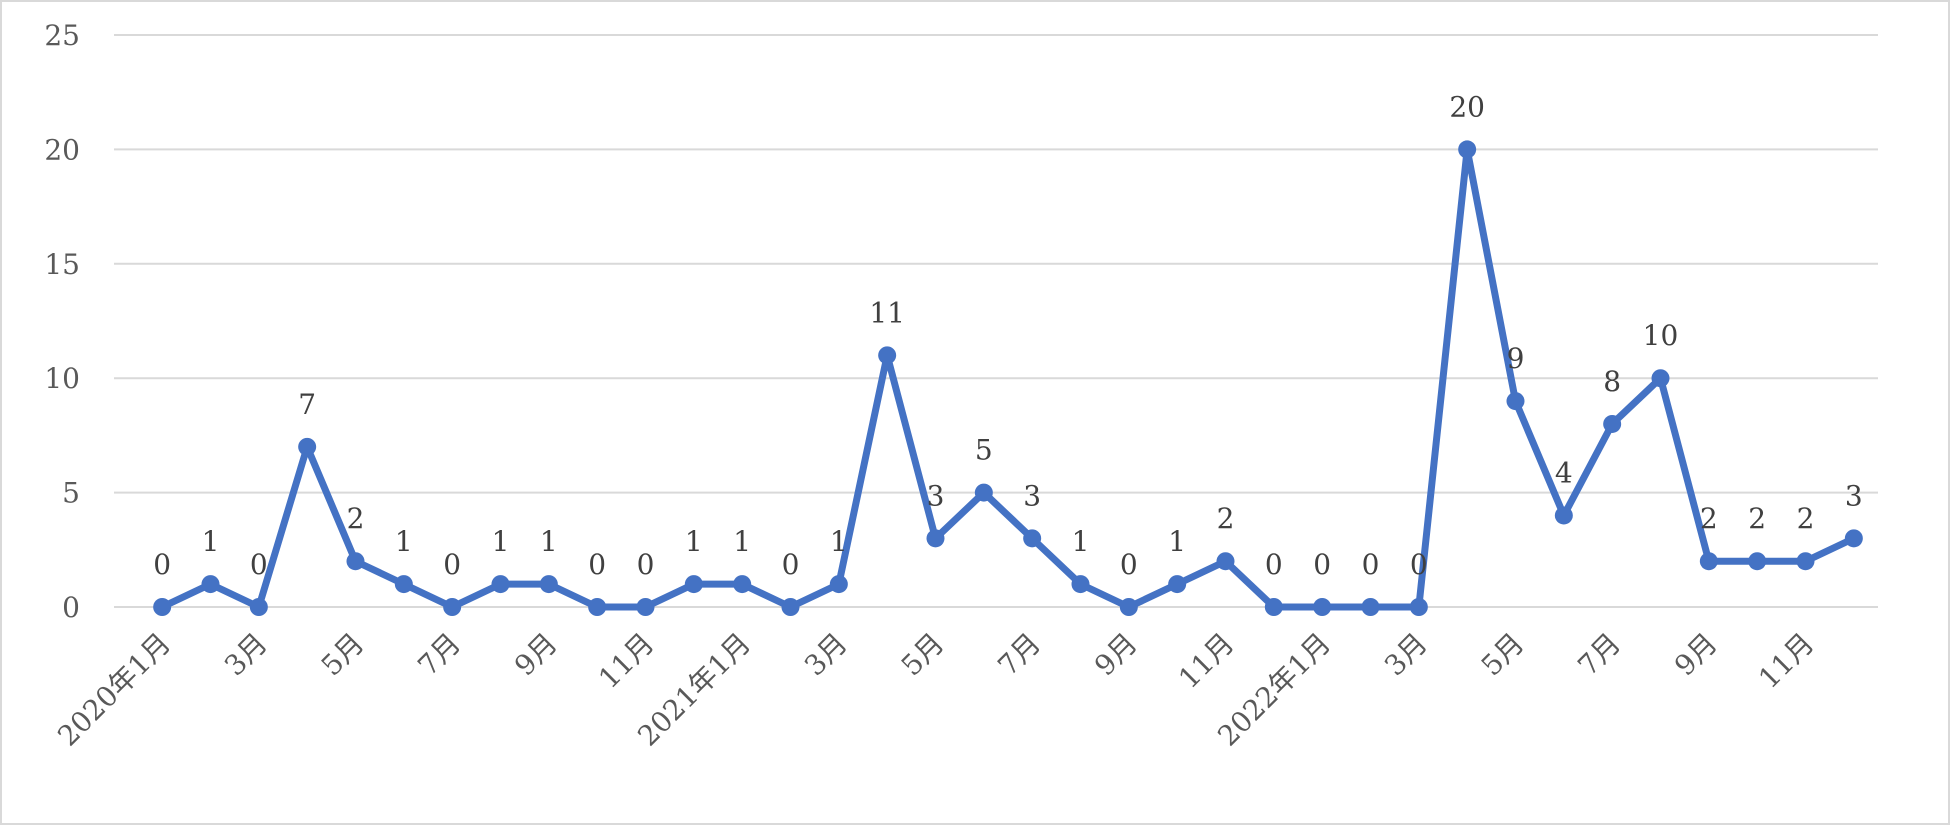 Image resolution: width=1950 pixels, height=825 pixels. I want to click on y-axis-tick-labels: 0 5 10 15 20 25, so click(62, 321).